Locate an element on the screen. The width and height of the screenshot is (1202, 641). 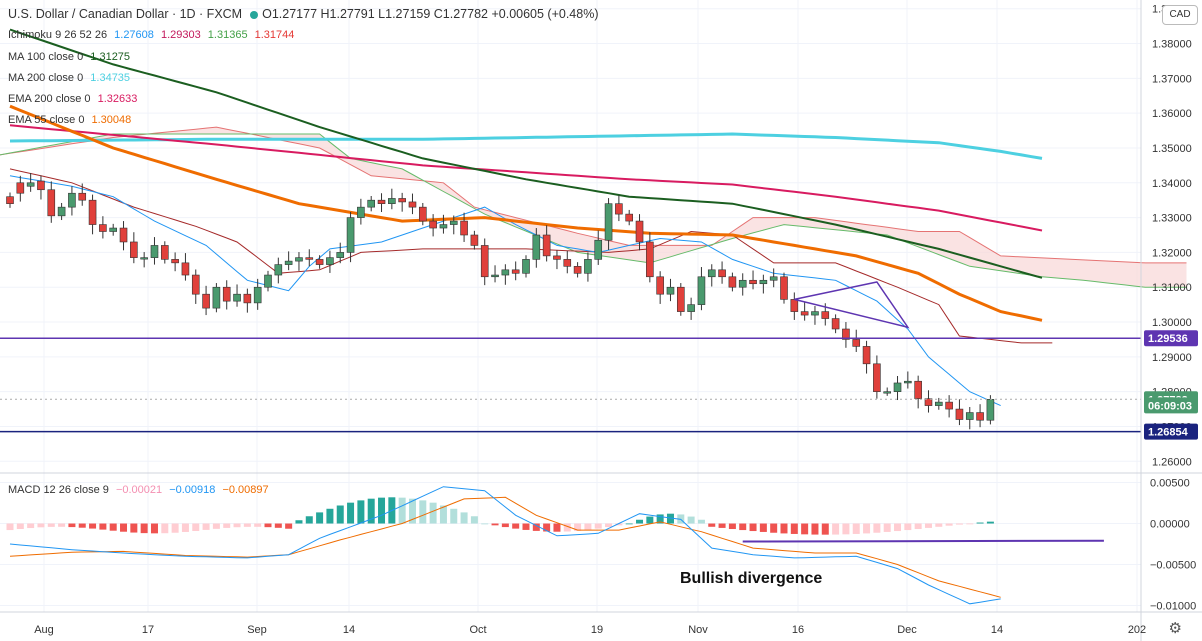
macd-tick-label: −0.00500 is located at coordinates (1173, 565).